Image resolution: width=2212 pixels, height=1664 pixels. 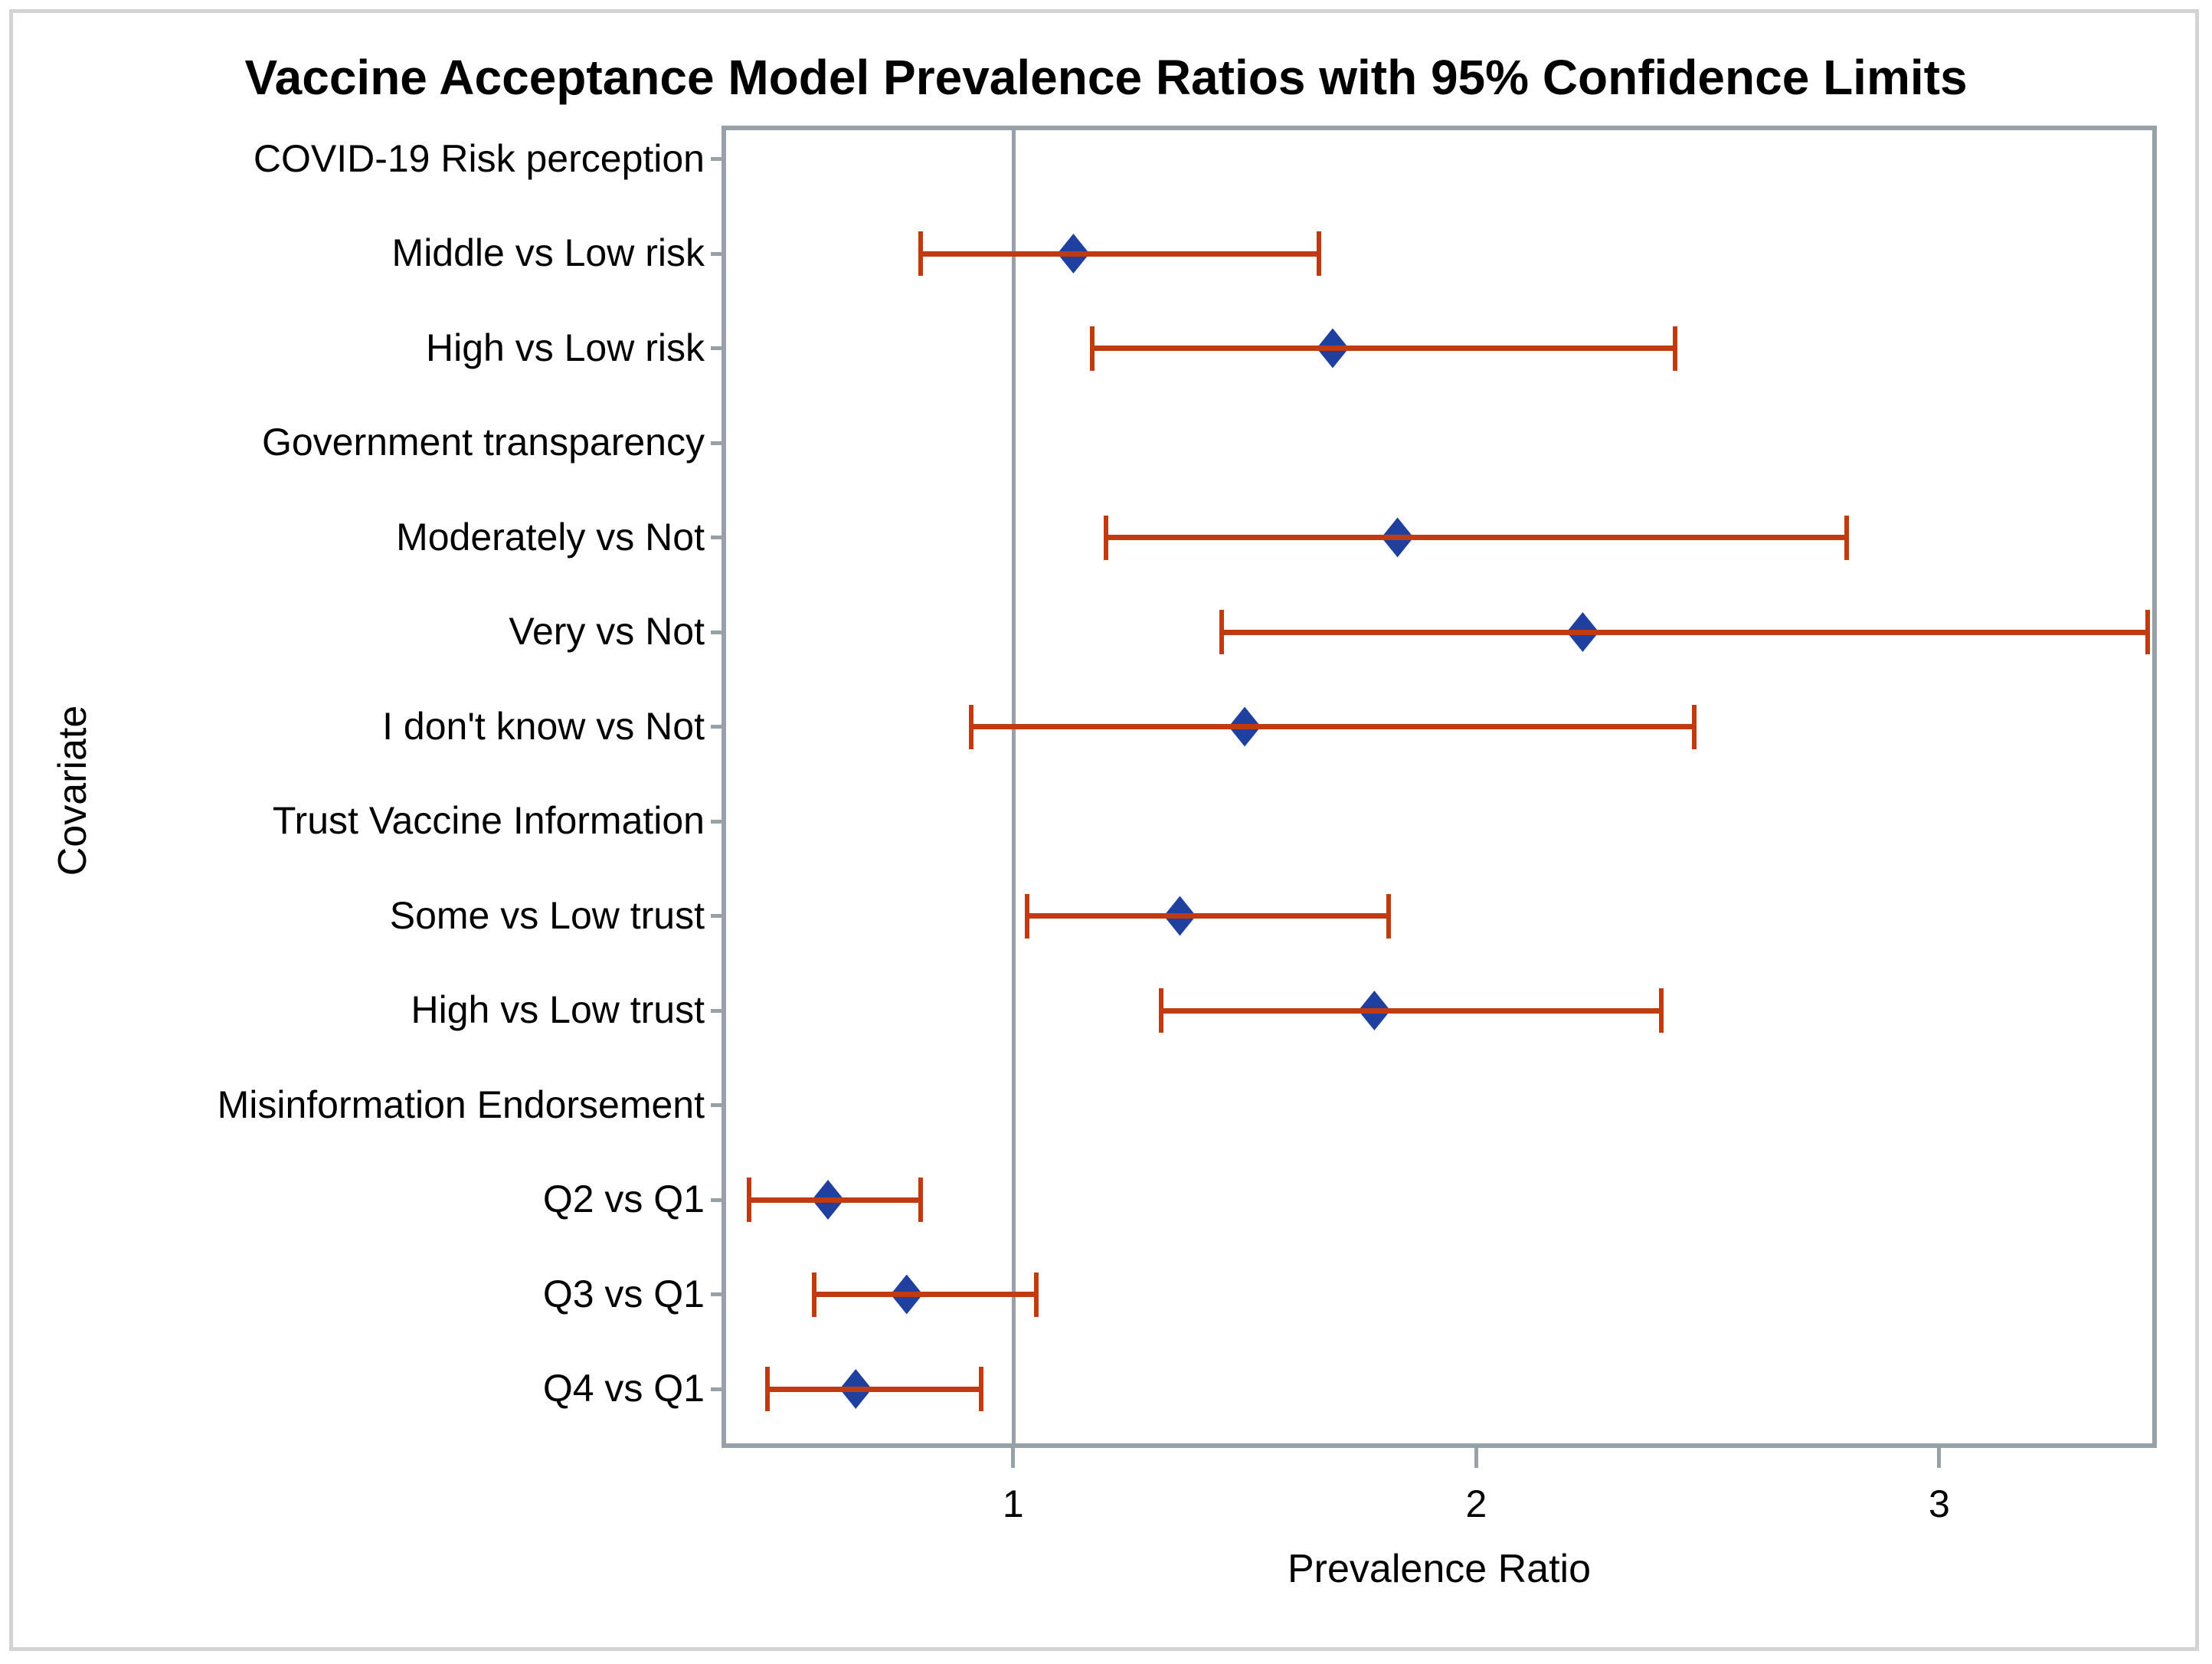 What do you see at coordinates (547, 915) in the screenshot?
I see `category-label: Some vs Low trust` at bounding box center [547, 915].